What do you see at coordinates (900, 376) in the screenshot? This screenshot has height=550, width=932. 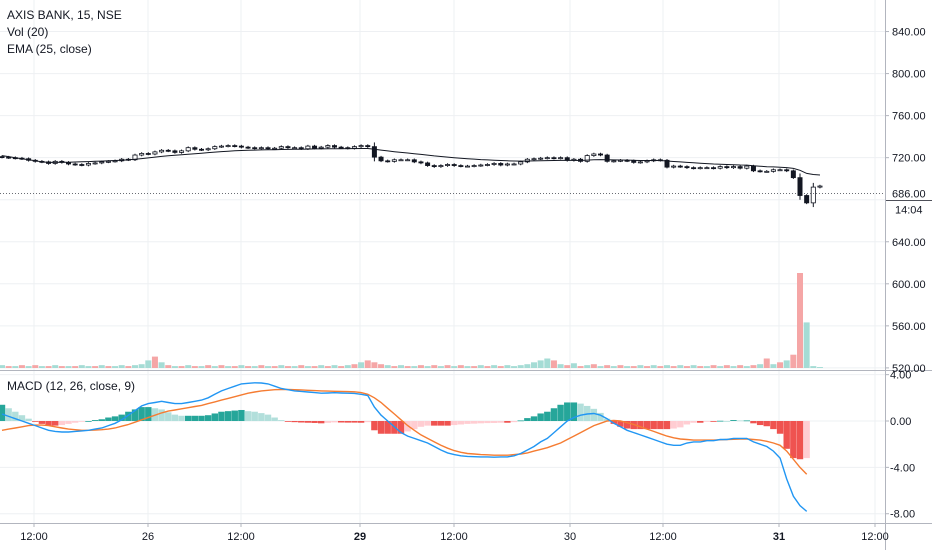 I see `macd-tick-label: 4.00` at bounding box center [900, 376].